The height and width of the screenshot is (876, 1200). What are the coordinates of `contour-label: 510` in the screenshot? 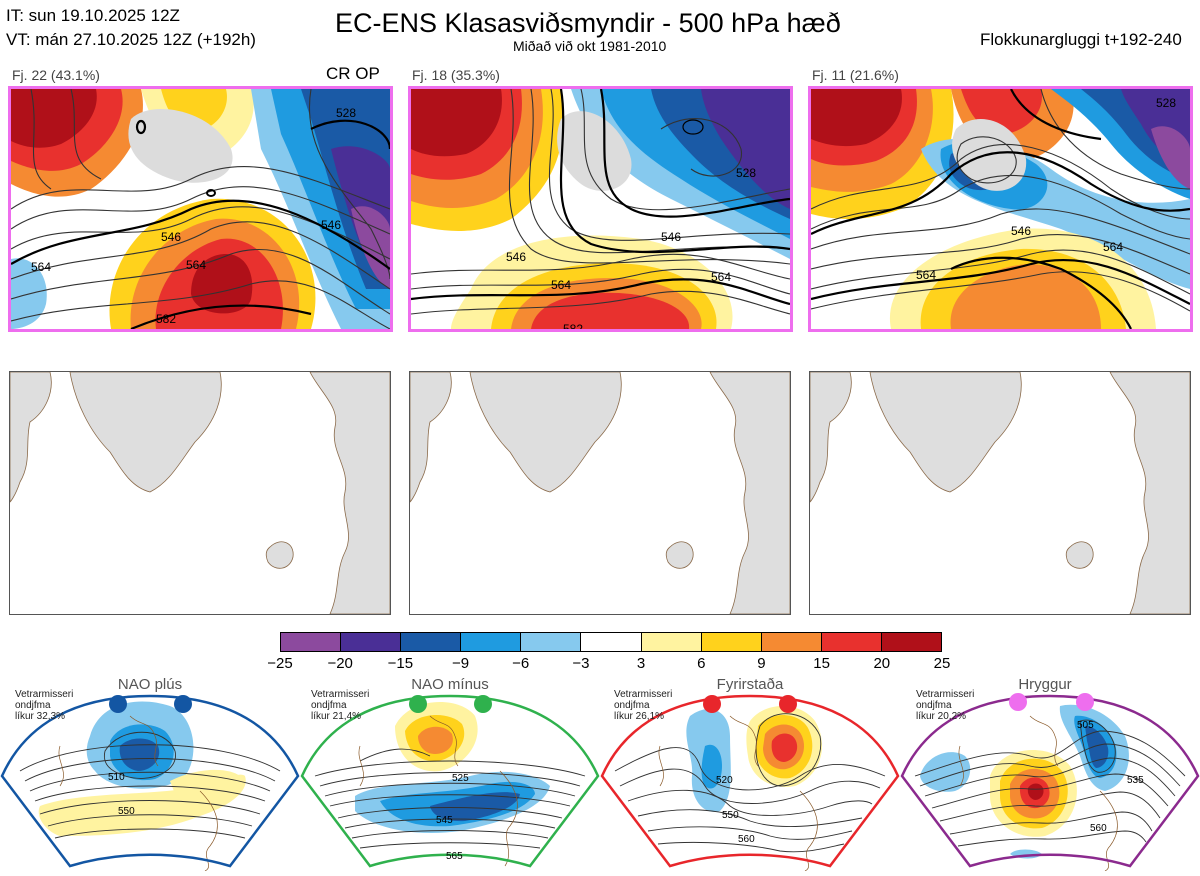 It's located at (116, 777).